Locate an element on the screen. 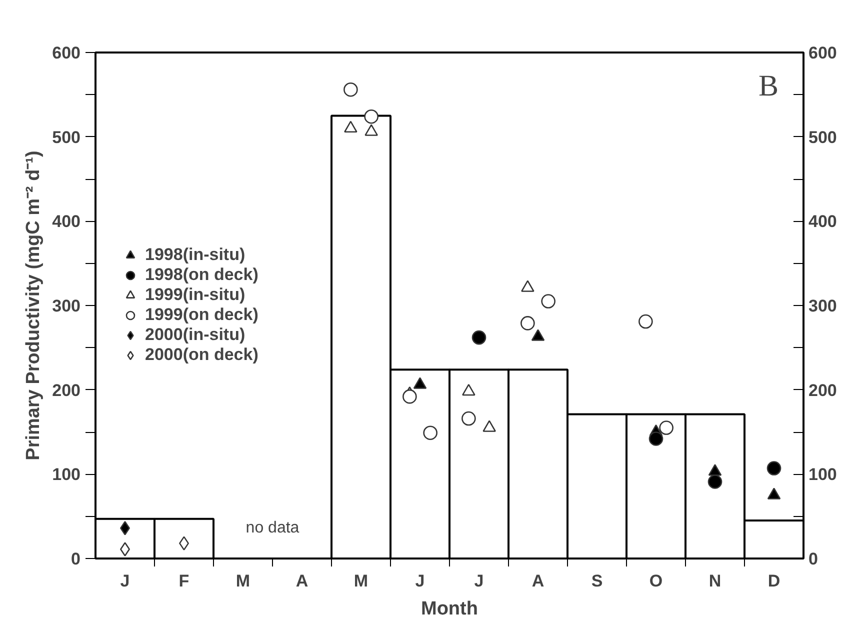  annotation: B is located at coordinates (768, 86).